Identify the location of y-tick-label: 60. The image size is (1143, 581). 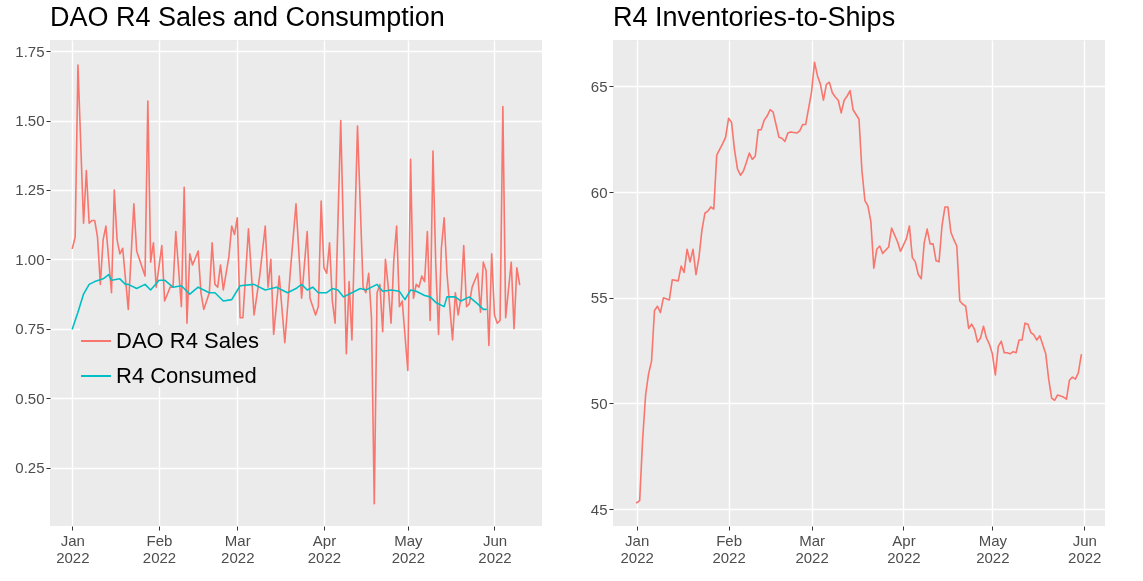
(599, 192).